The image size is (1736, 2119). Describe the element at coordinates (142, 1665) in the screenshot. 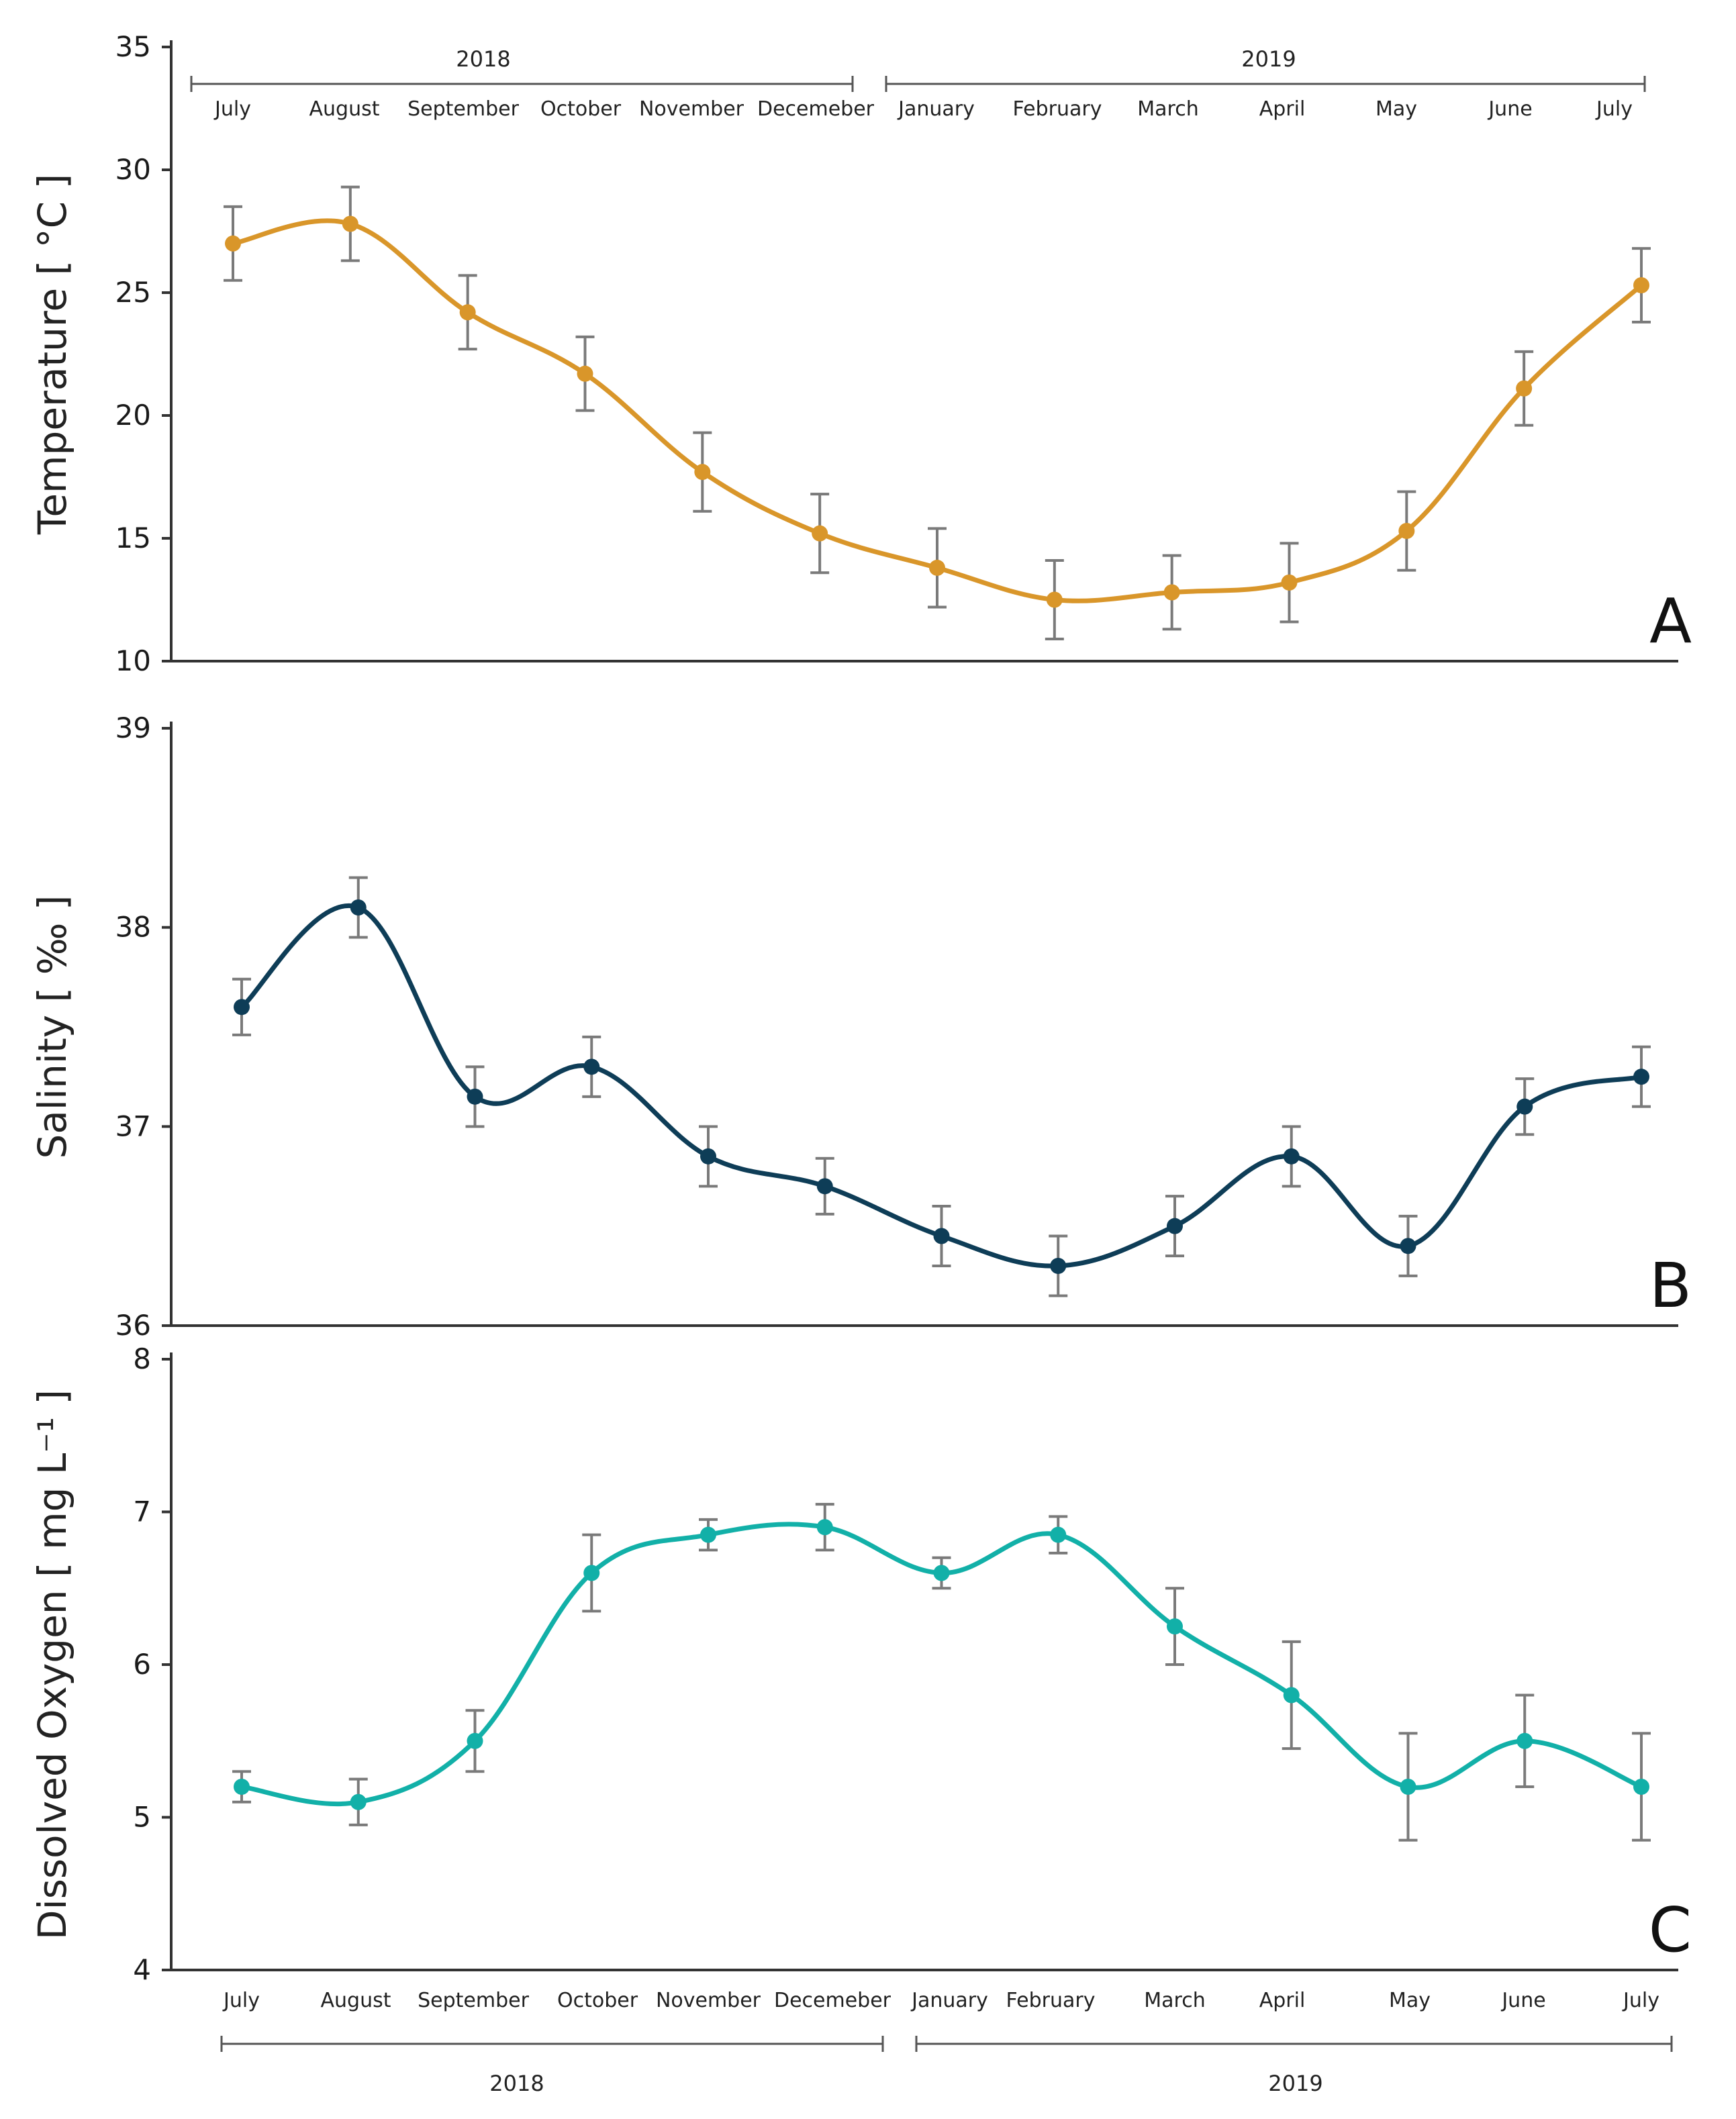

I see `y-tick-label: 6` at that location.